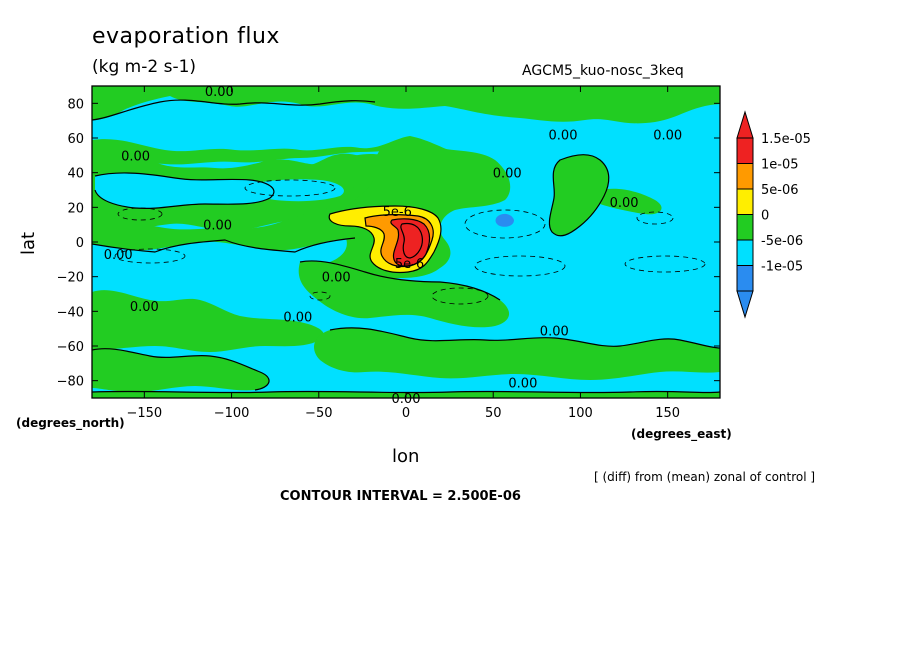  Describe the element at coordinates (406, 105) in the screenshot. I see `field-north-band` at that location.